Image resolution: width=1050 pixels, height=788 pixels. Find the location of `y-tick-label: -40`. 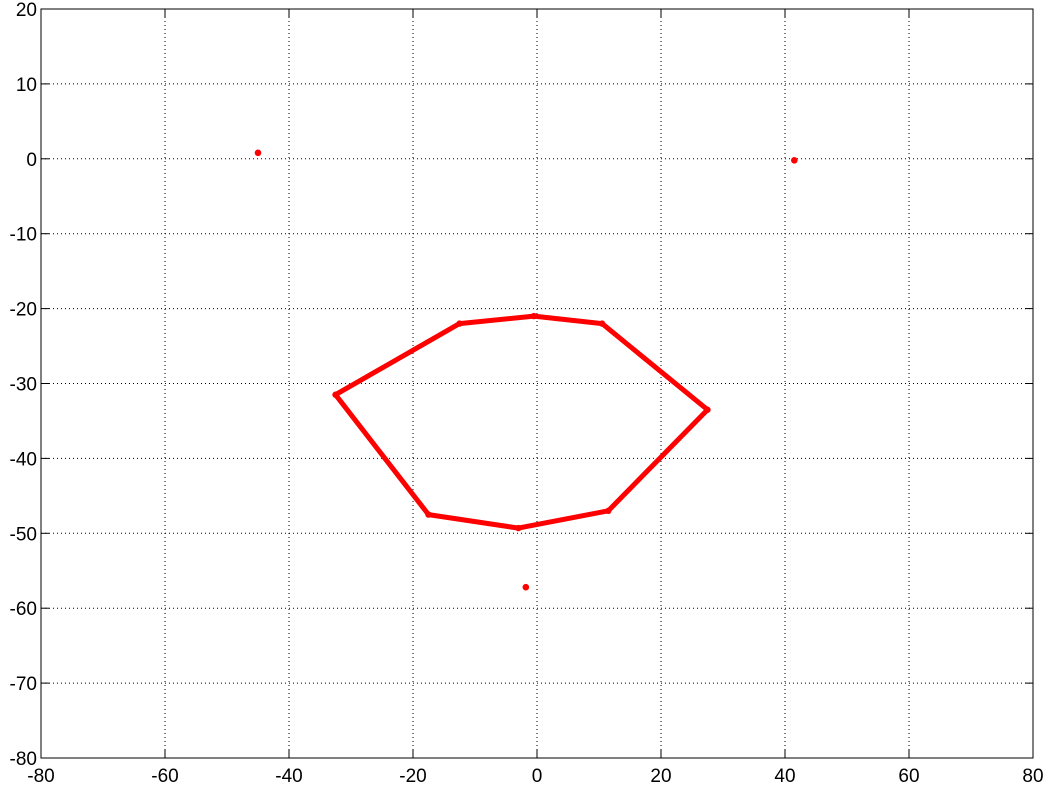

y-tick-label: -40 is located at coordinates (23, 459).